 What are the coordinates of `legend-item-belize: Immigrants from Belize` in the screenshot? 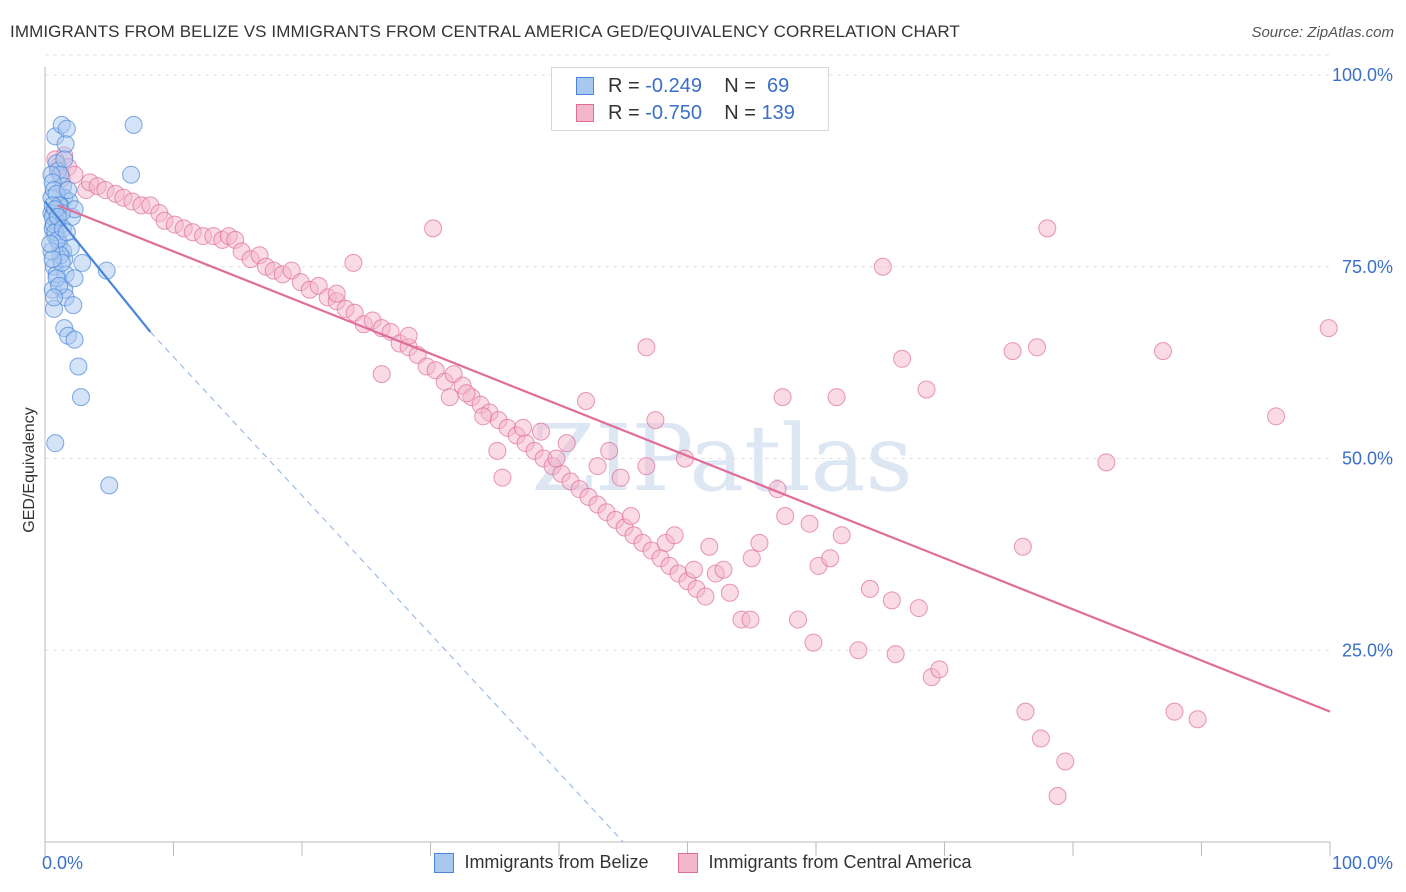 It's located at (541, 862).